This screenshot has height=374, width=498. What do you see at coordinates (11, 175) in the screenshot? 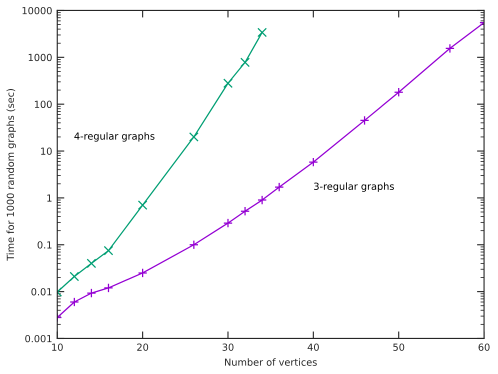
I see `y-axis-title: Time for 1000 random graphs (sec)` at bounding box center [11, 175].